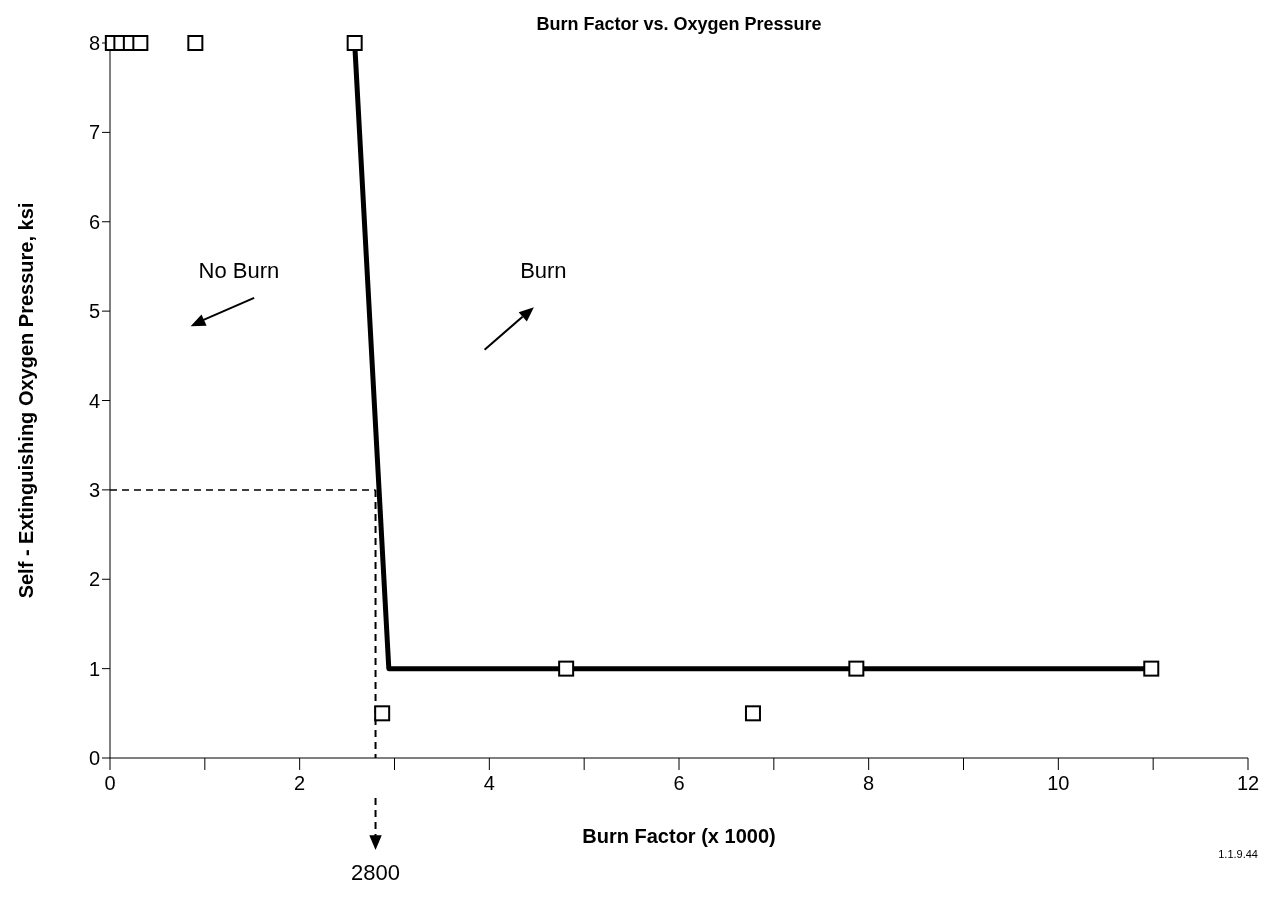 This screenshot has height=915, width=1284. What do you see at coordinates (94, 311) in the screenshot?
I see `y-tick-label: 5` at bounding box center [94, 311].